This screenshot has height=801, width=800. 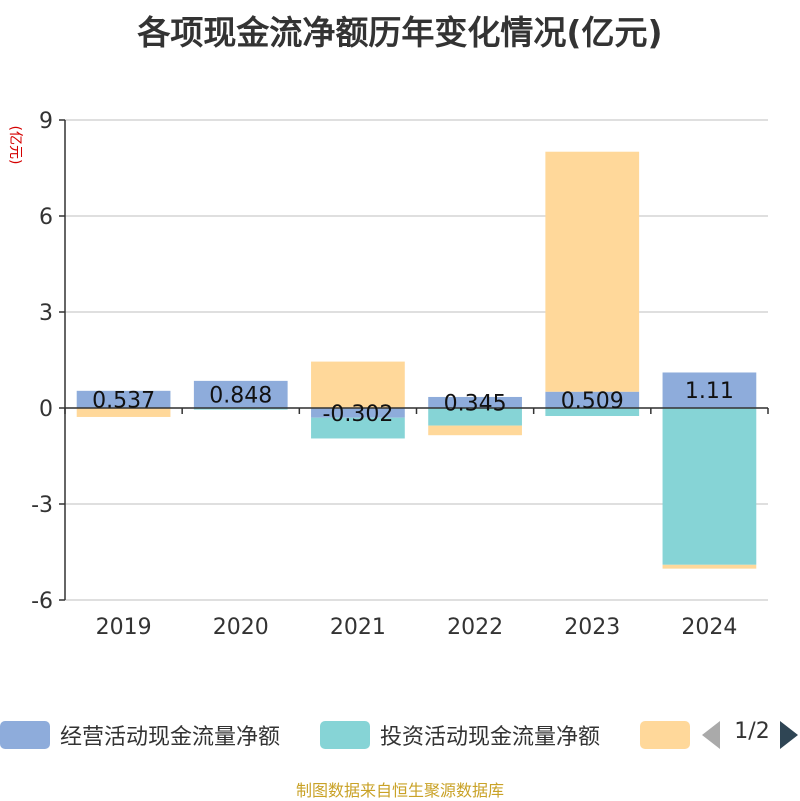 I want to click on bar-operating-2019, so click(x=123, y=399).